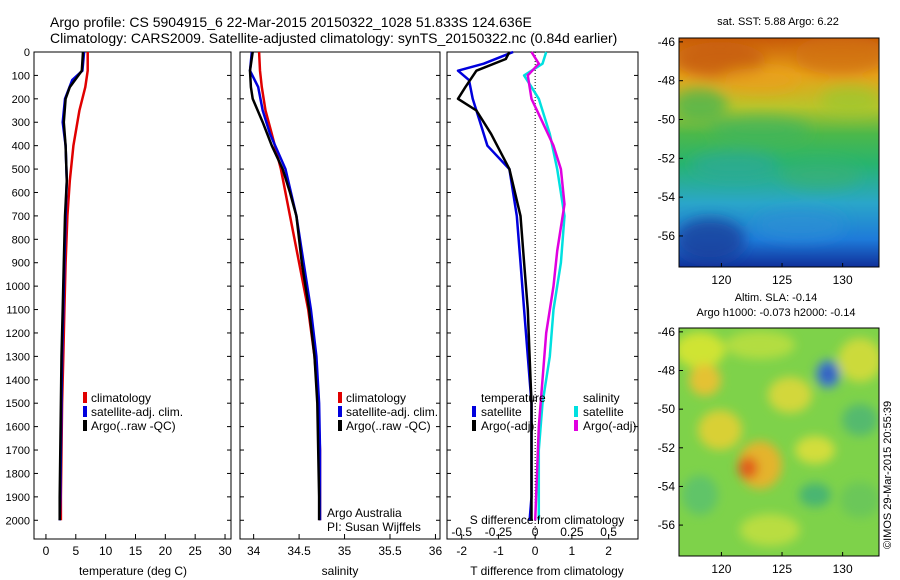 The height and width of the screenshot is (580, 900). What do you see at coordinates (21, 100) in the screenshot?
I see `y-tick-label: 200` at bounding box center [21, 100].